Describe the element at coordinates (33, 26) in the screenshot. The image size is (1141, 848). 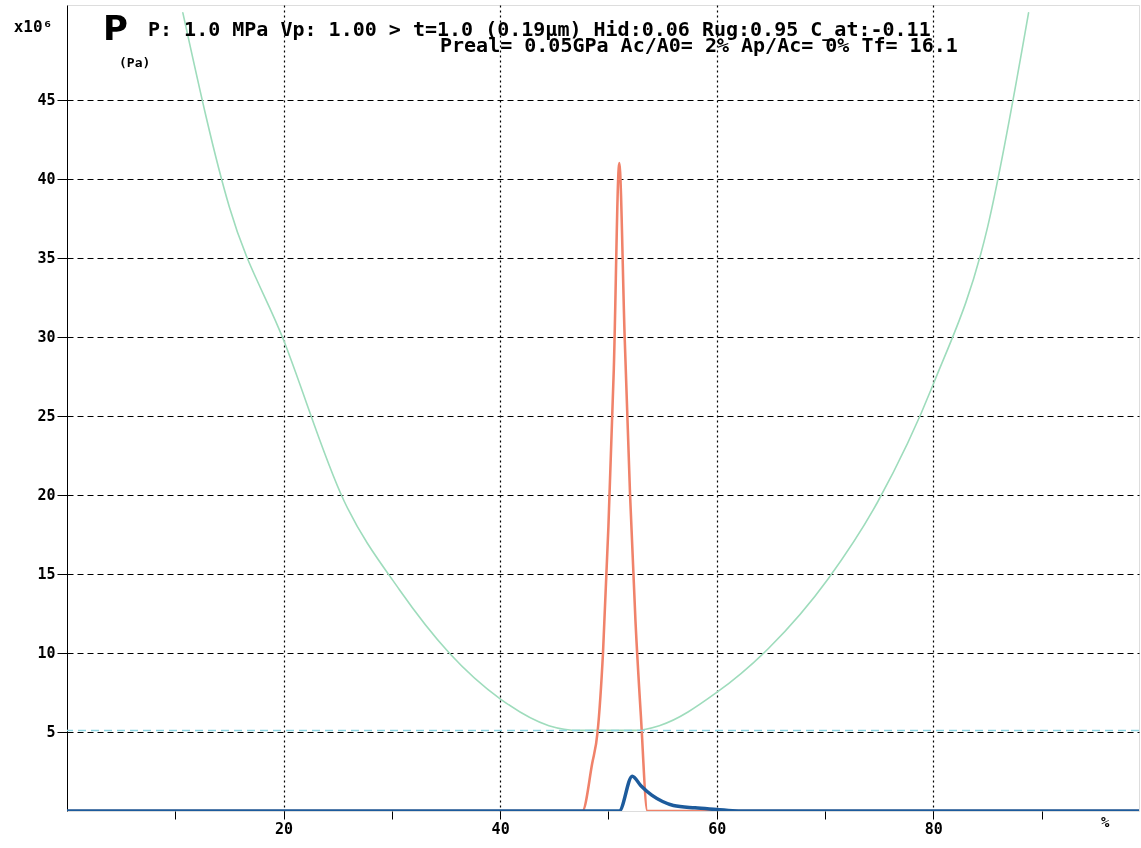
I see `text: x10⁶` at that location.